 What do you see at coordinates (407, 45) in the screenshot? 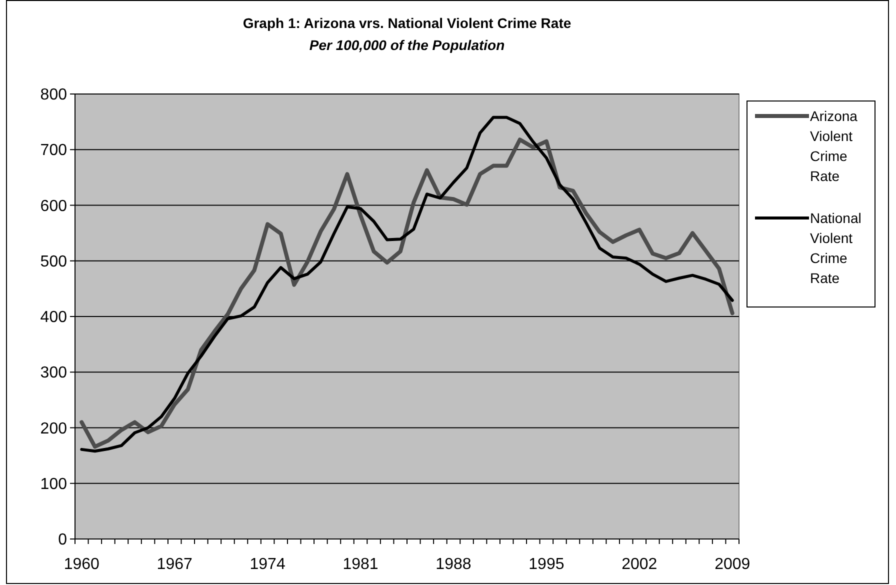
I see `chart-subtitle: Per 100,000 of the Population` at bounding box center [407, 45].